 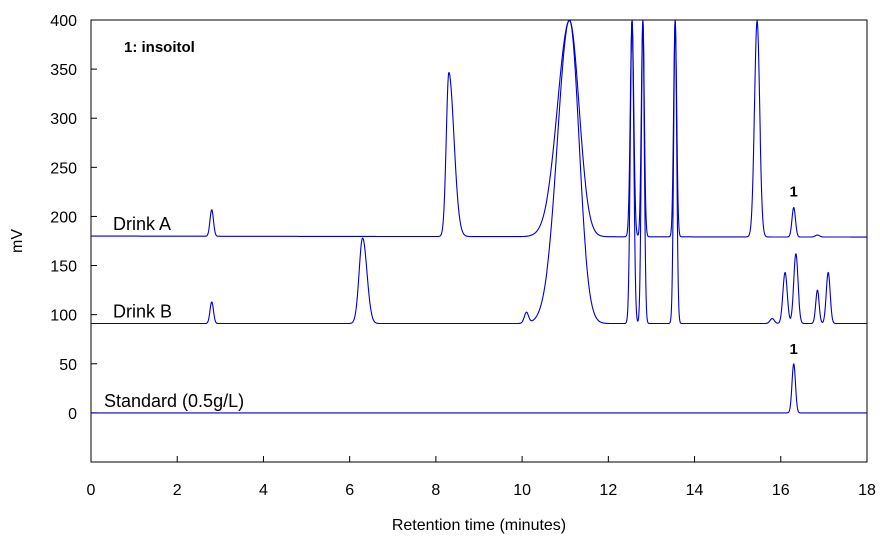 I want to click on y-tick-label: 50, so click(x=68, y=365).